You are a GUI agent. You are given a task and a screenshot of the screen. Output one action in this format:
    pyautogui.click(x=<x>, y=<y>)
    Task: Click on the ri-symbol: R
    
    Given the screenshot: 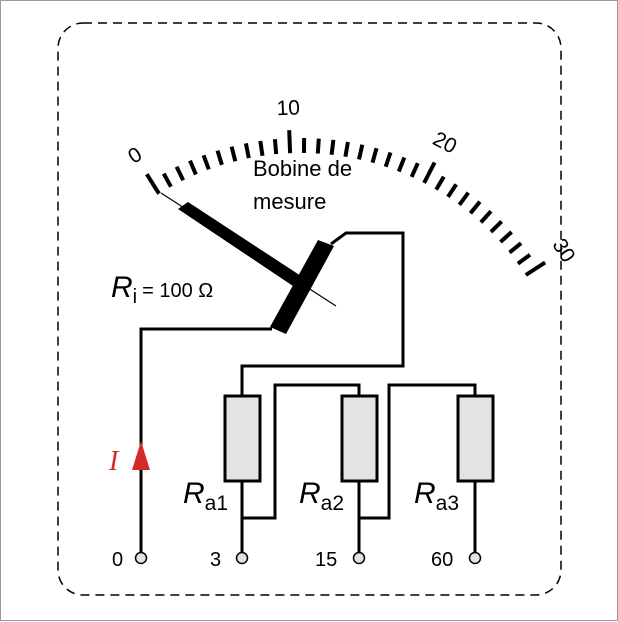 What is the action you would take?
    pyautogui.click(x=122, y=287)
    